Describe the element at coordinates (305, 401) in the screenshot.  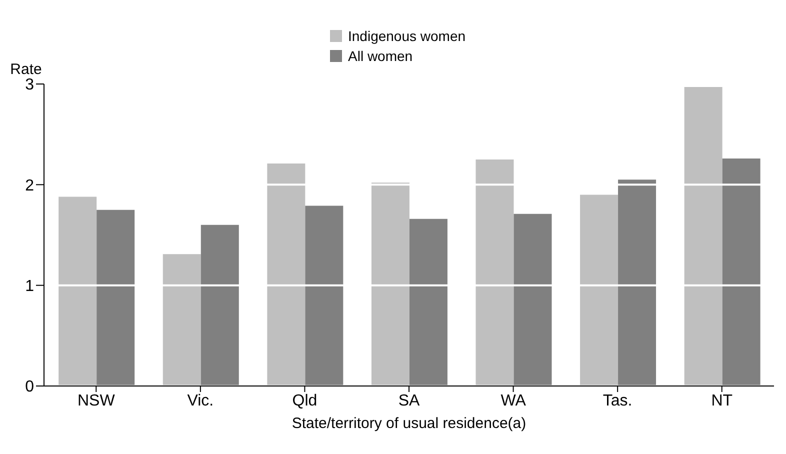
I see `x-tick-label: Qld` at that location.